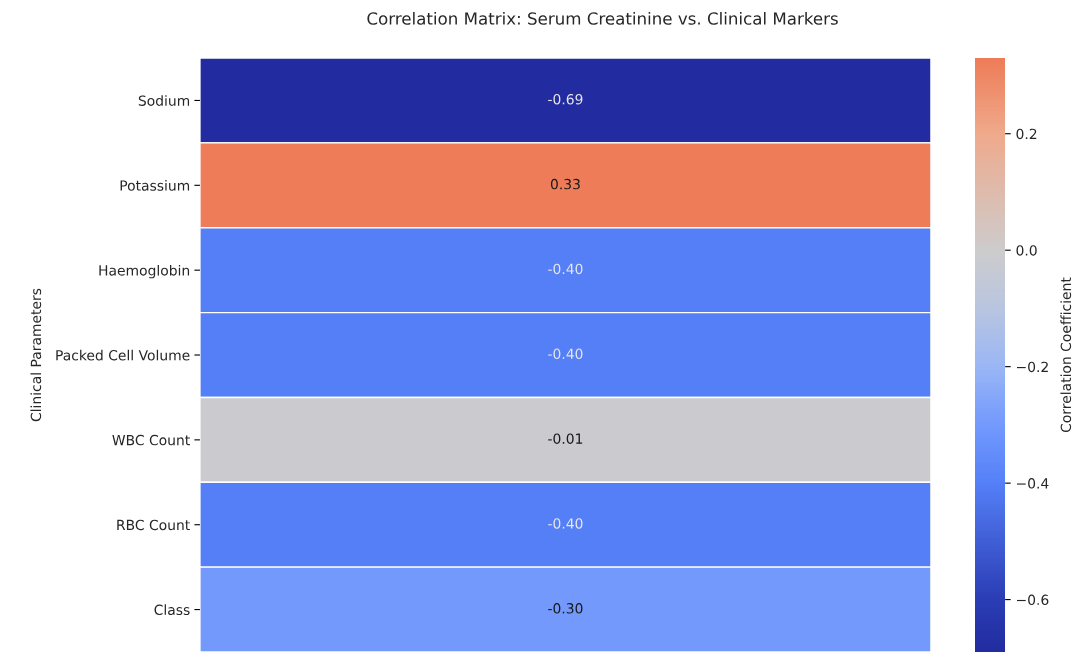  What do you see at coordinates (123, 355) in the screenshot?
I see `y-tick-label: Packed Cell Volume` at bounding box center [123, 355].